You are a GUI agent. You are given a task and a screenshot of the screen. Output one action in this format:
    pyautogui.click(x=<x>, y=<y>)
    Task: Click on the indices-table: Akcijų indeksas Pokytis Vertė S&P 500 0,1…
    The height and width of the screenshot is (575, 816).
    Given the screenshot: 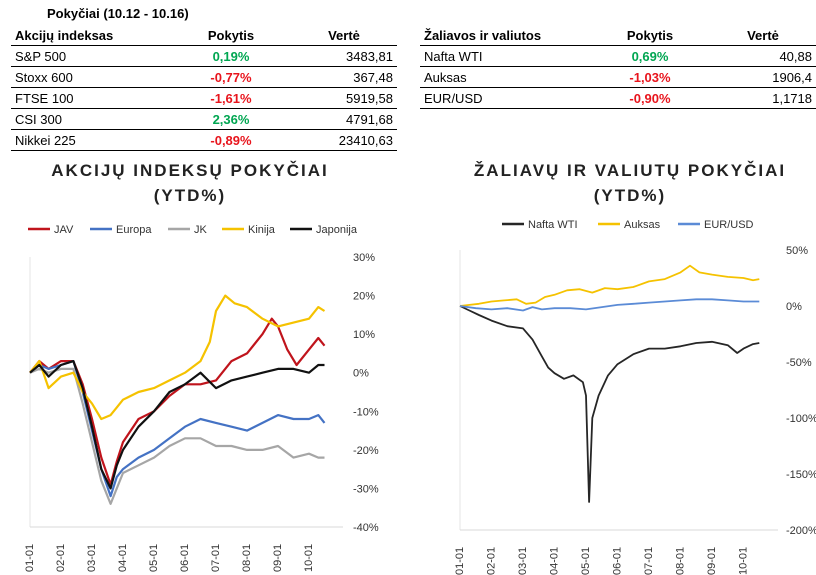 What is the action you would take?
    pyautogui.click(x=204, y=88)
    